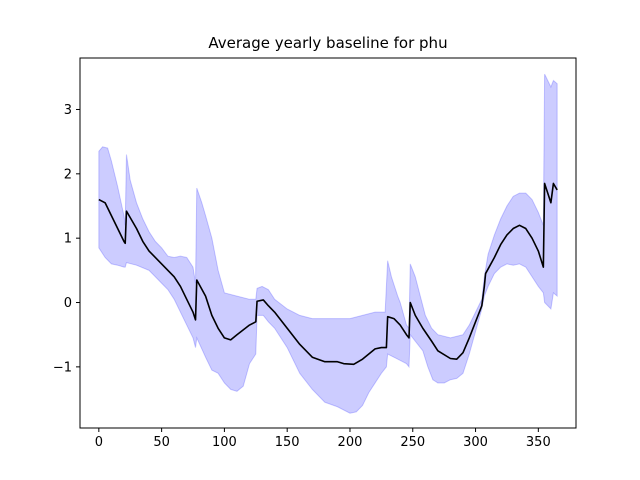 The height and width of the screenshot is (480, 640). What do you see at coordinates (323, 439) in the screenshot?
I see `x-axis-ticks: 0 50 100 150 200 250 300 350` at bounding box center [323, 439].